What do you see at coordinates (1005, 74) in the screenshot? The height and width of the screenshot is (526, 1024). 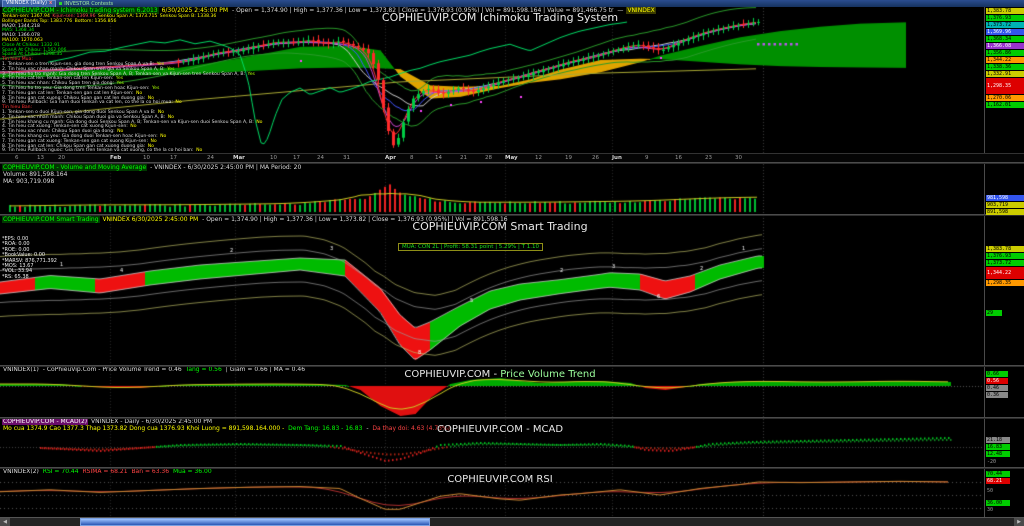 I see `axis-price-label: 1,332.91` at bounding box center [1005, 74].